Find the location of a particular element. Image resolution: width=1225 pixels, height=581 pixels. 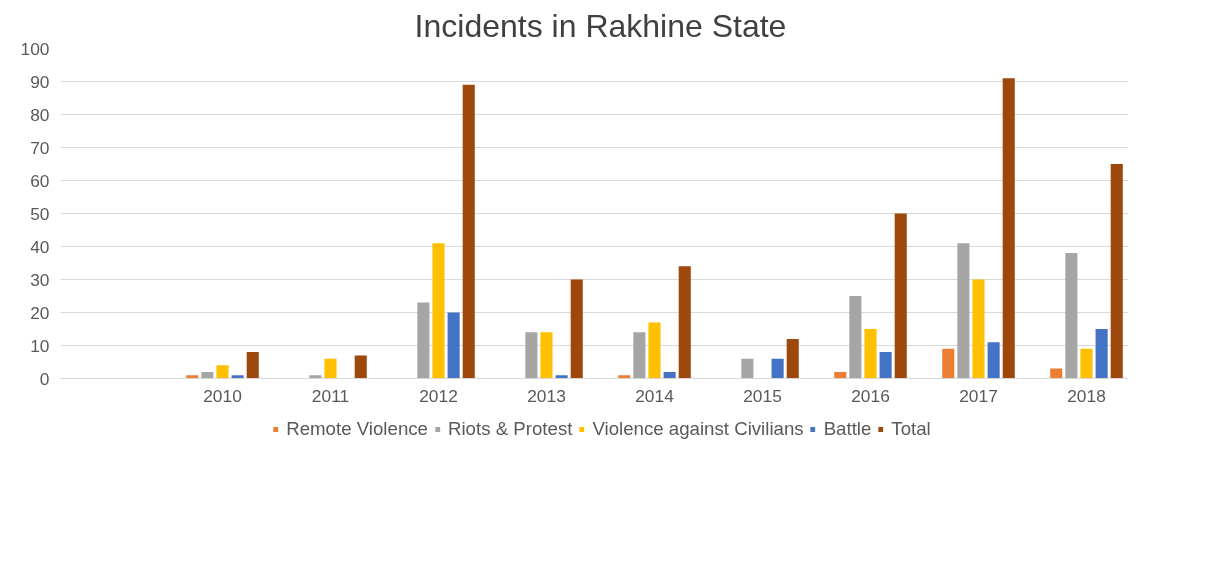

y-tick-label: 90 is located at coordinates (40, 81).